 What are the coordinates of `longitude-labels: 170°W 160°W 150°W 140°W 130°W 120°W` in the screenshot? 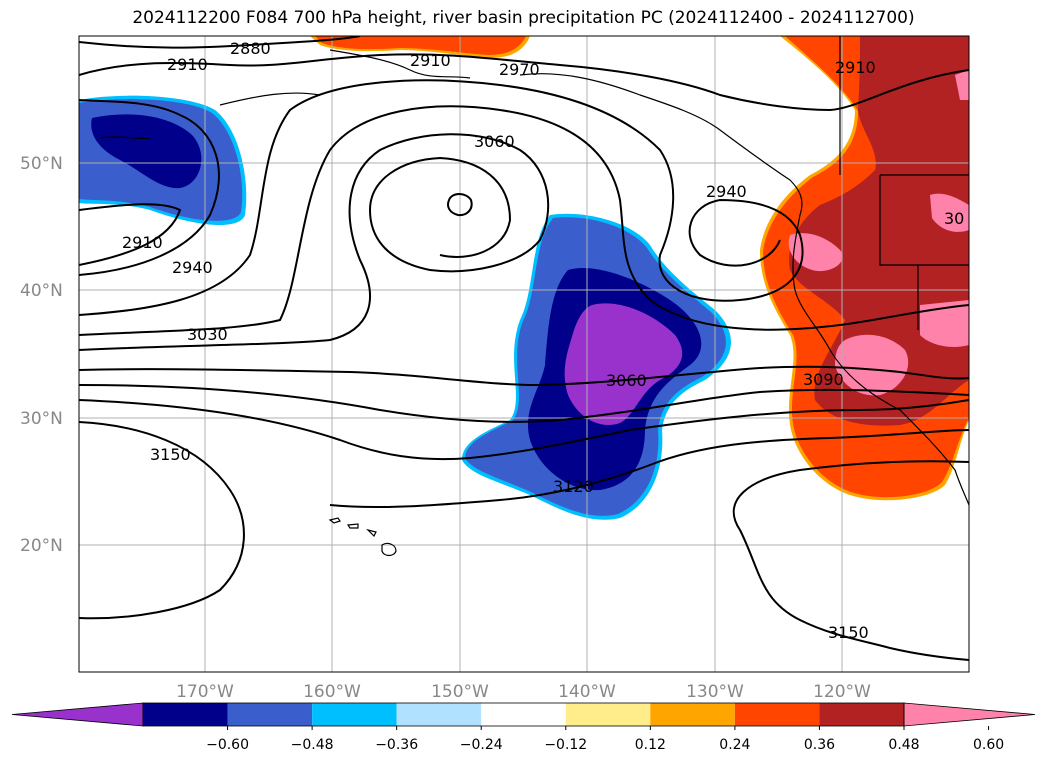 It's located at (523, 692).